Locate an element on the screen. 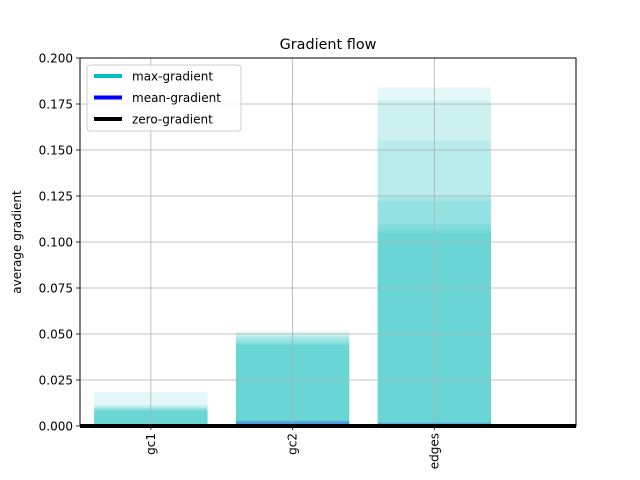 The width and height of the screenshot is (640, 480). y-tick-label: 0.025 is located at coordinates (56, 381).